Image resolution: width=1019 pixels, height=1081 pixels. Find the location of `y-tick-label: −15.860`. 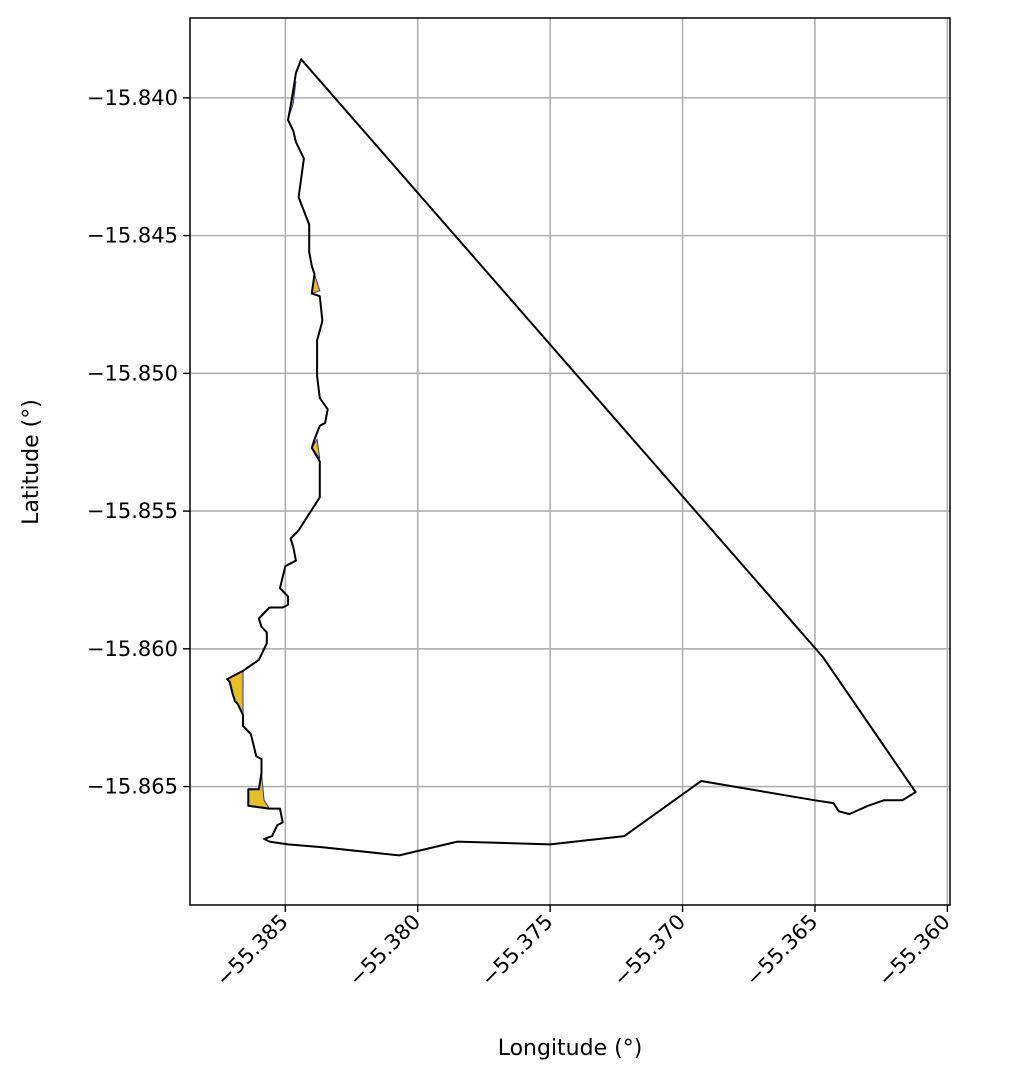

y-tick-label: −15.860 is located at coordinates (132, 649).